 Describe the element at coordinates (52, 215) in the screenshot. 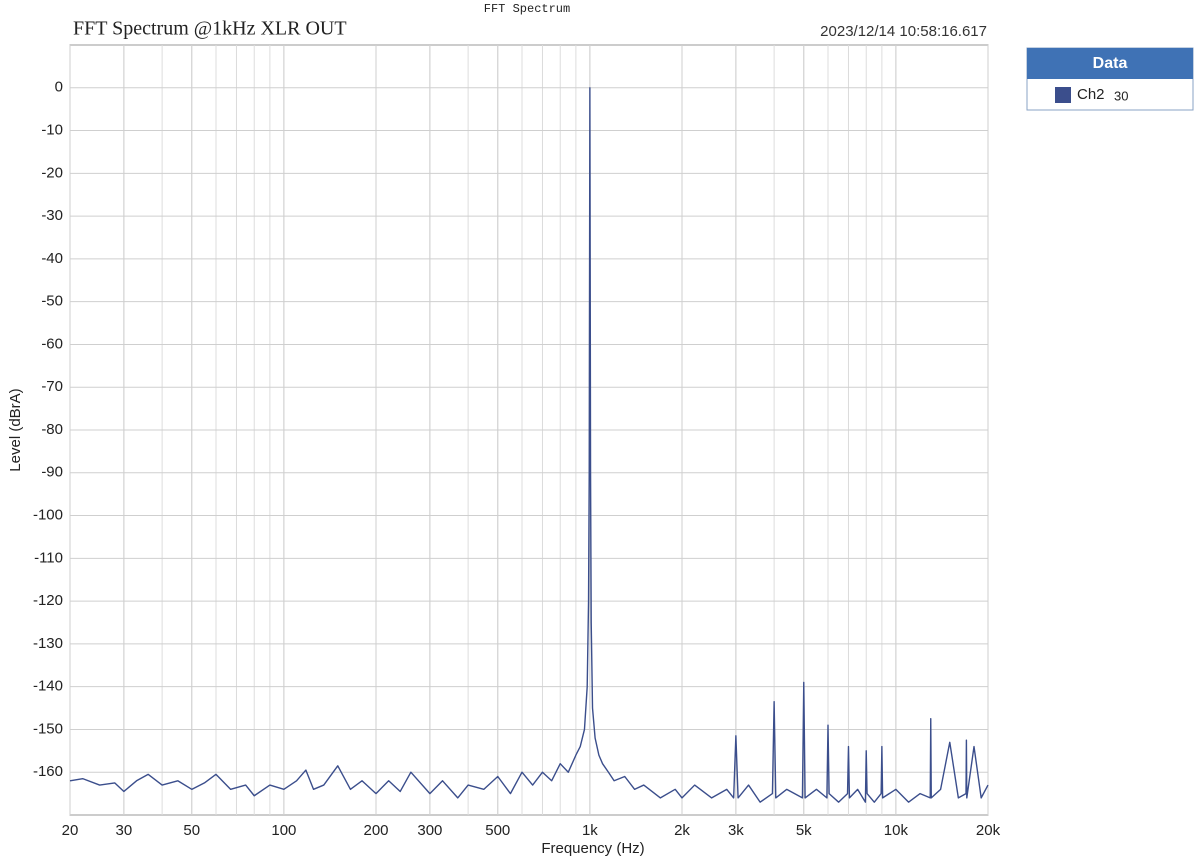

I see `y-tick-label: -30` at that location.